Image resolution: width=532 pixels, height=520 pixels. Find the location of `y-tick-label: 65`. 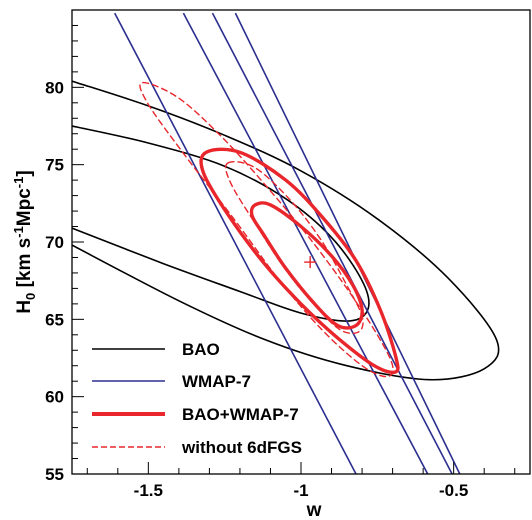

y-tick-label: 65 is located at coordinates (54, 319).